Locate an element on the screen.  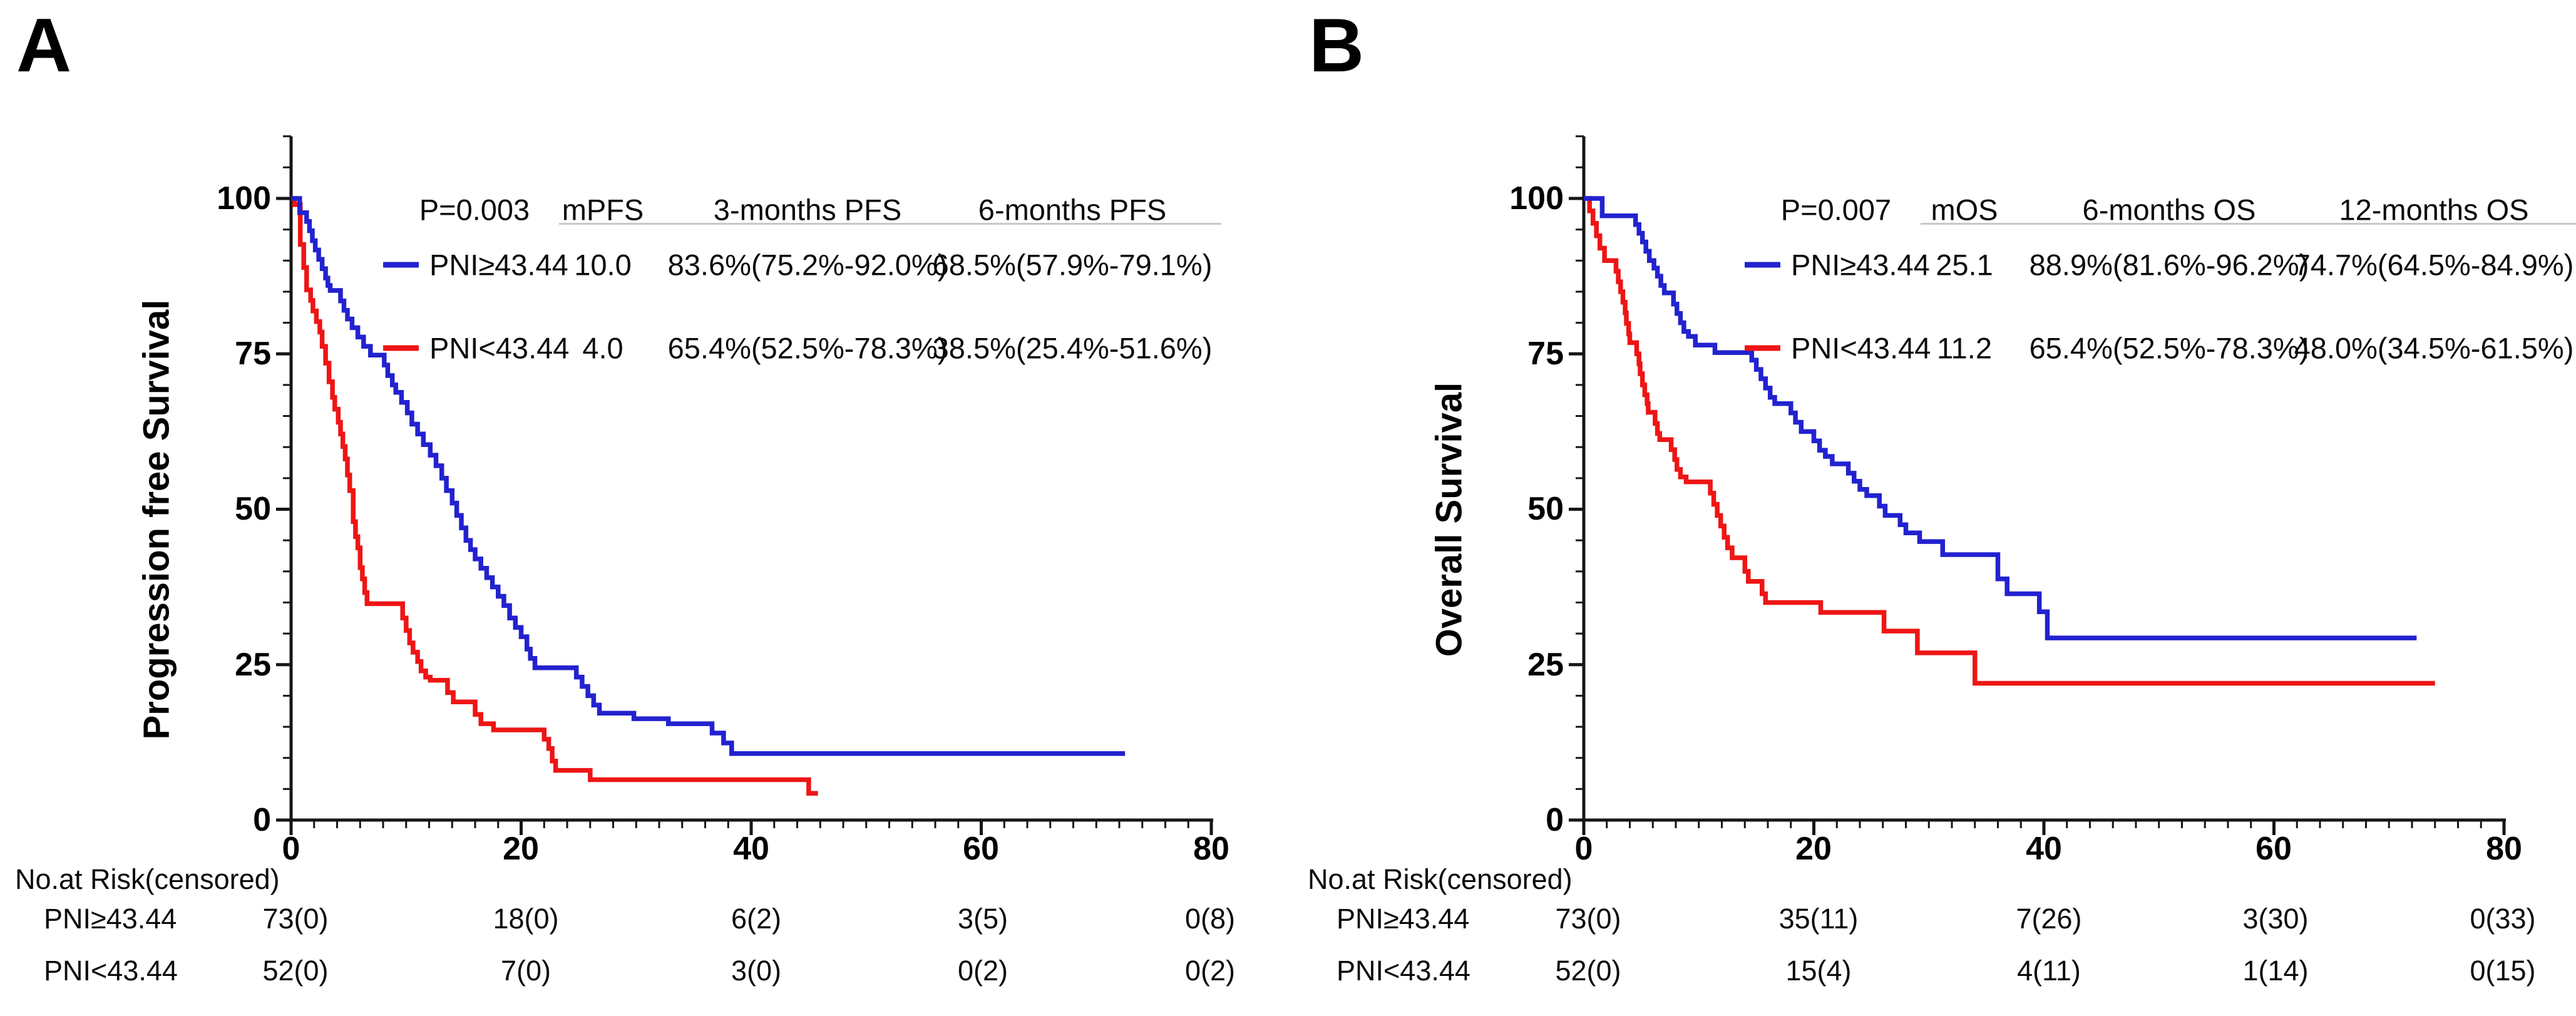
risk-cell: 3(0) is located at coordinates (756, 971).